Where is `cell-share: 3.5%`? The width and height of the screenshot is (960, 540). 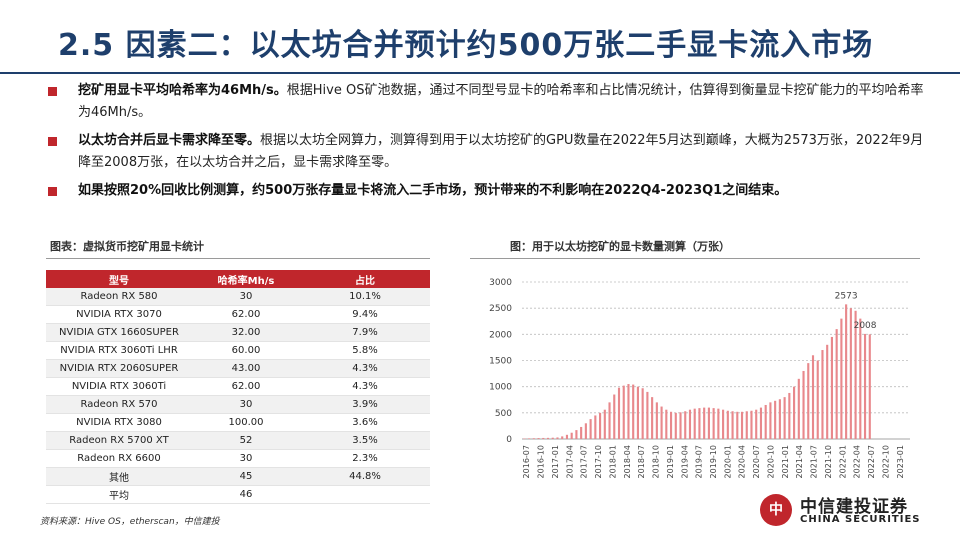
cell-share: 3.5% is located at coordinates (365, 440).